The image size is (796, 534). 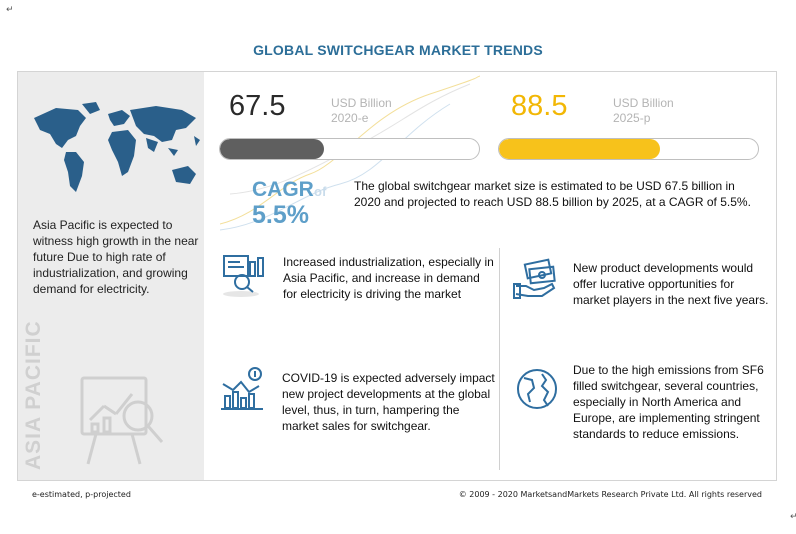 I want to click on current-year-label: 2020-e, so click(x=350, y=118).